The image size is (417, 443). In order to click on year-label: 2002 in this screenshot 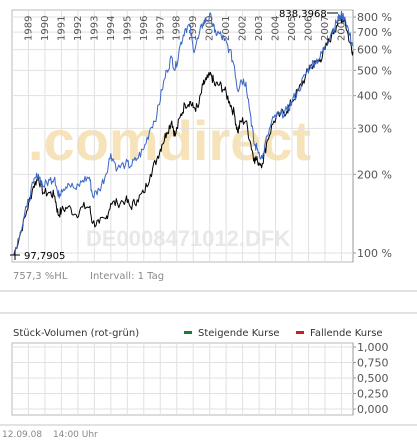, I will do `click(243, 28)`.